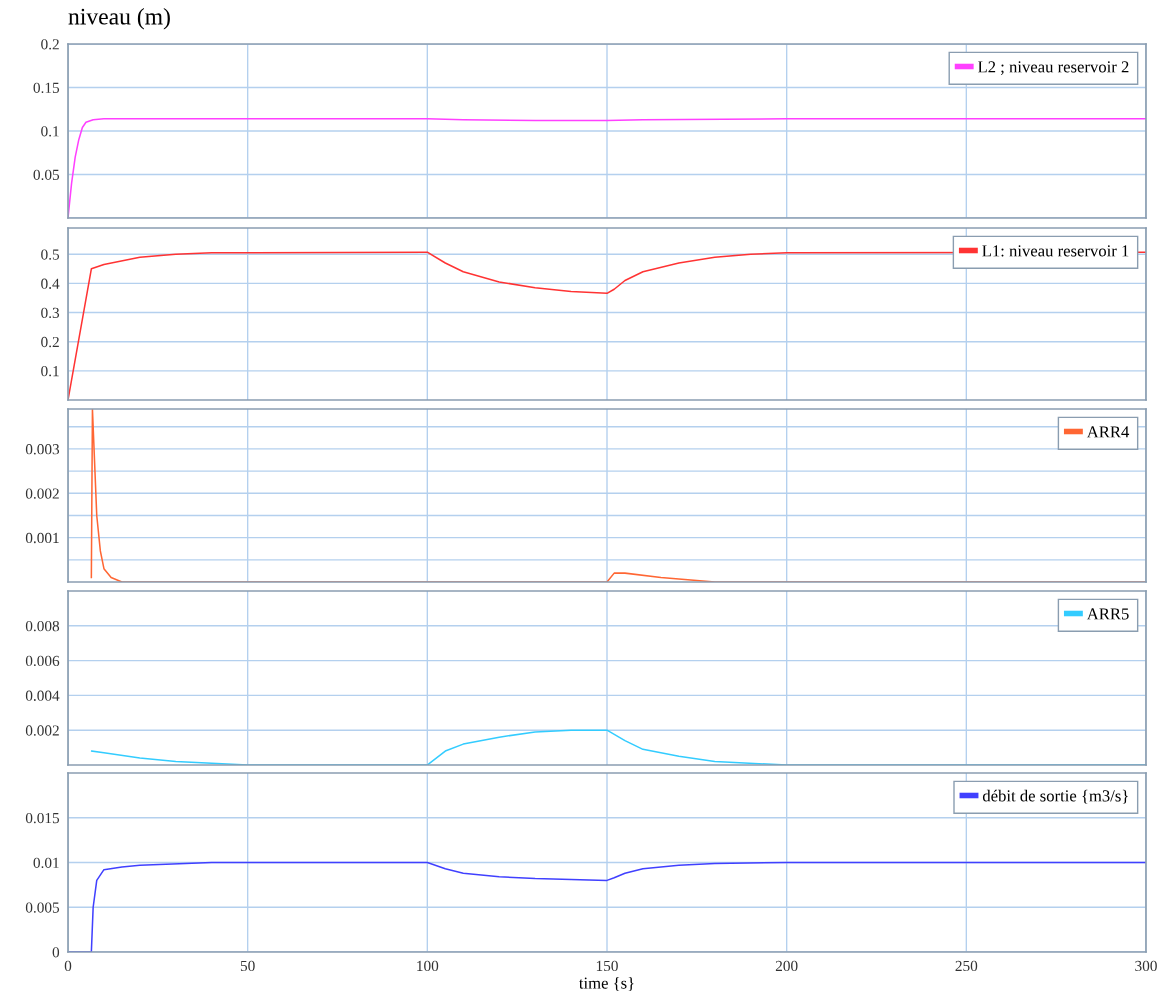 The image size is (1169, 1008). I want to click on y-tick-label: 0.005, so click(42, 907).